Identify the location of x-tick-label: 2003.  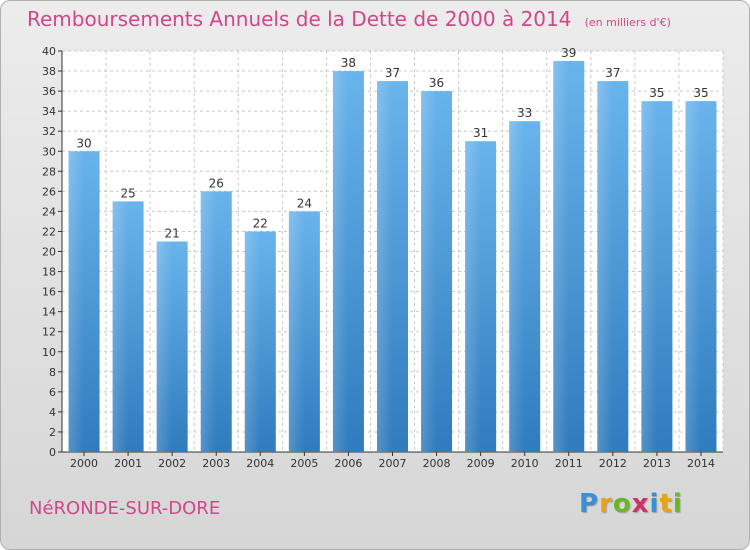
(216, 463).